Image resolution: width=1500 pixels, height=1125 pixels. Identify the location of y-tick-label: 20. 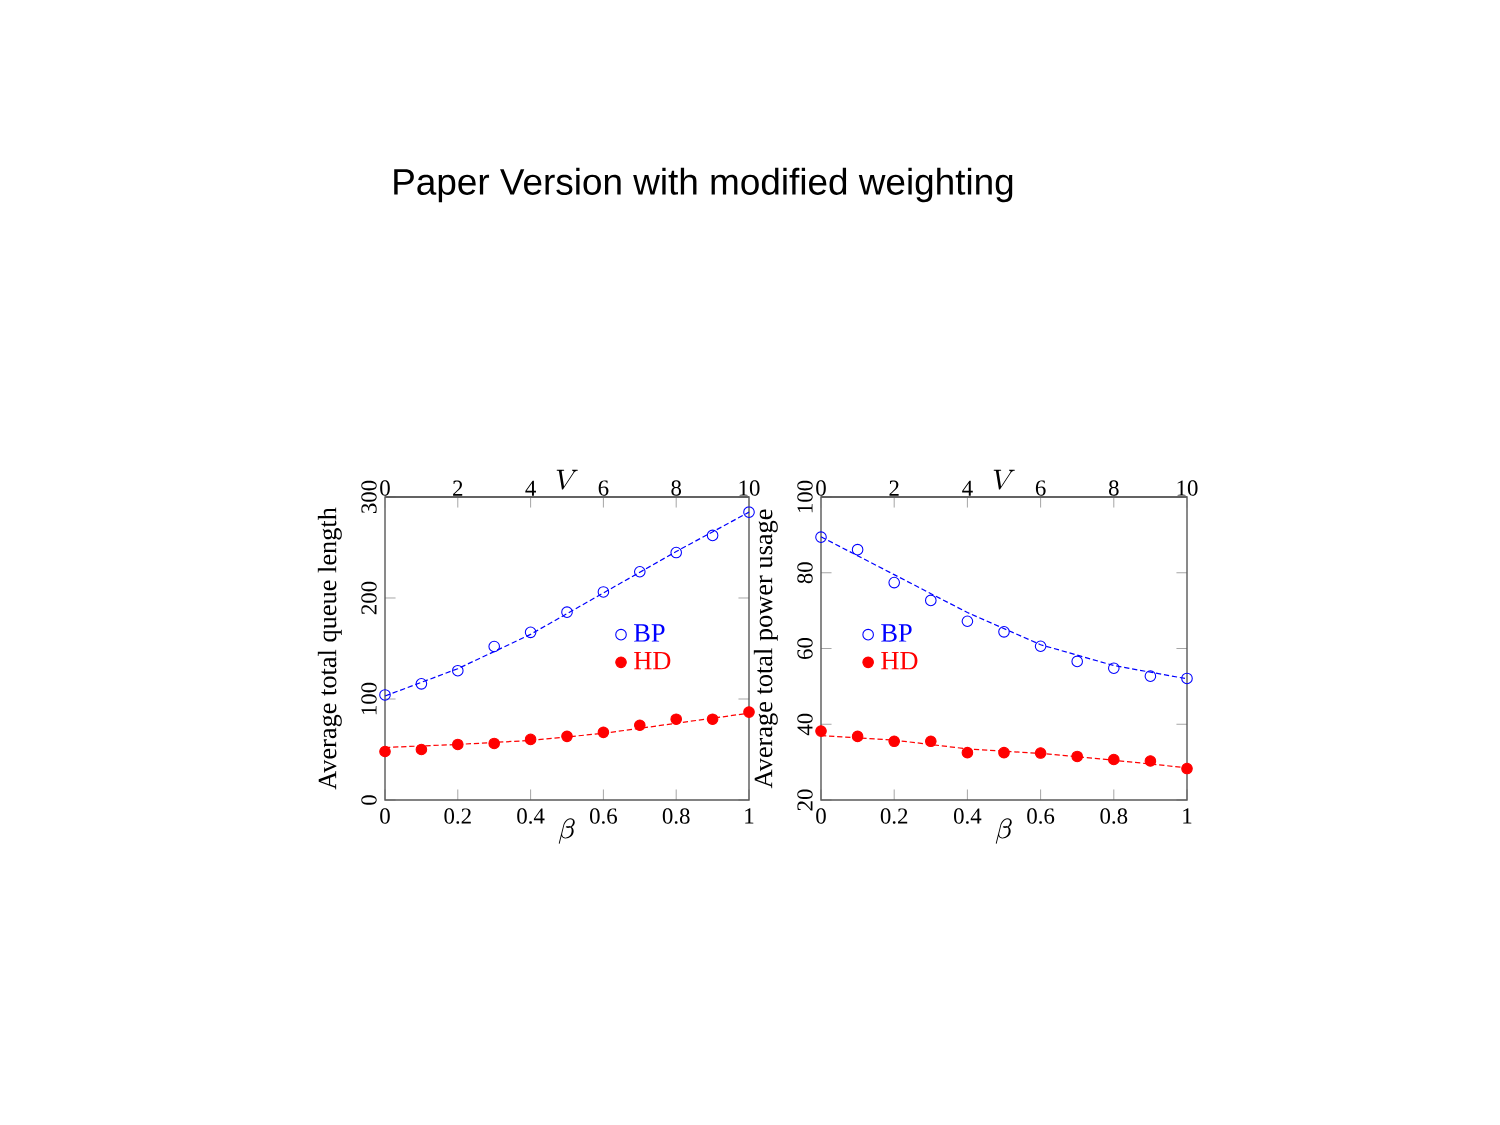
(805, 800).